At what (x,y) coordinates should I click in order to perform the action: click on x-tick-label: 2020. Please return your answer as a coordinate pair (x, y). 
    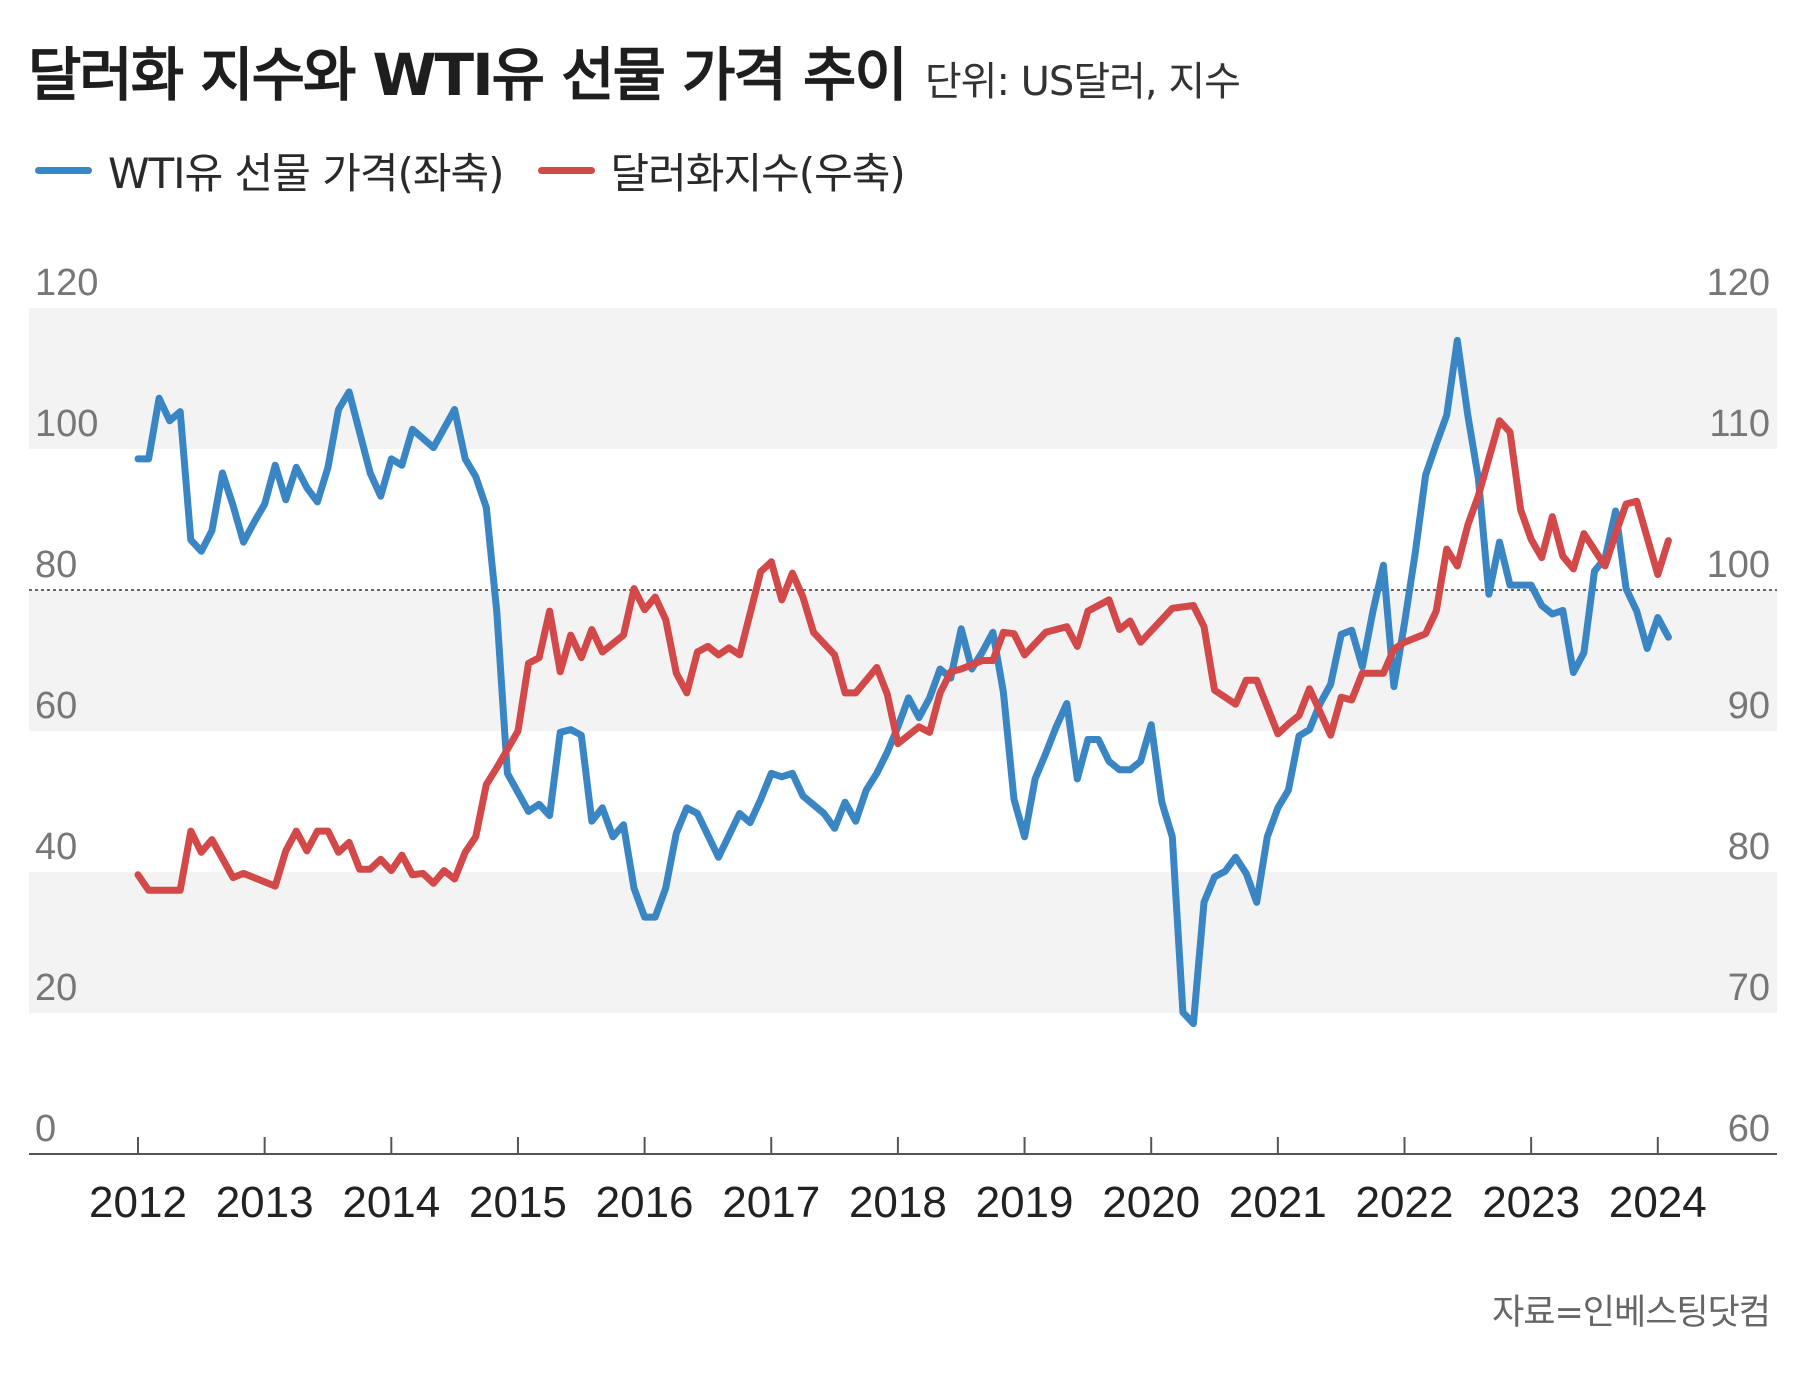
    Looking at the image, I should click on (1151, 1202).